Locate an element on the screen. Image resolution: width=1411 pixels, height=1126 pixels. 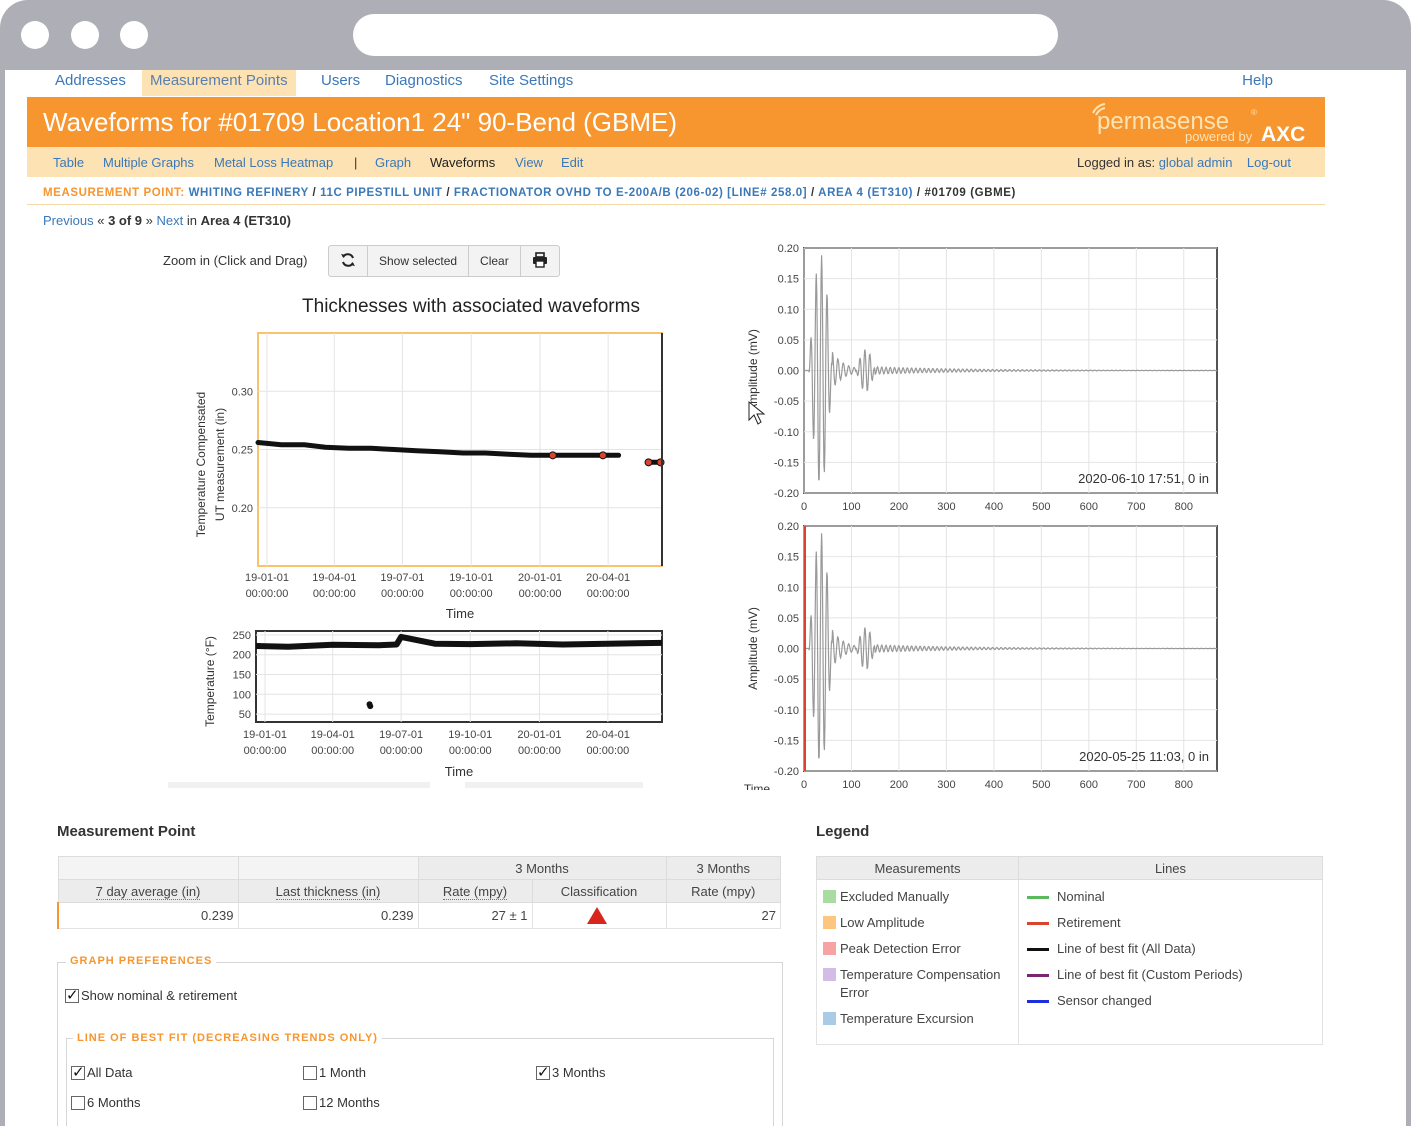
subnav-edit: Edit is located at coordinates (572, 162).